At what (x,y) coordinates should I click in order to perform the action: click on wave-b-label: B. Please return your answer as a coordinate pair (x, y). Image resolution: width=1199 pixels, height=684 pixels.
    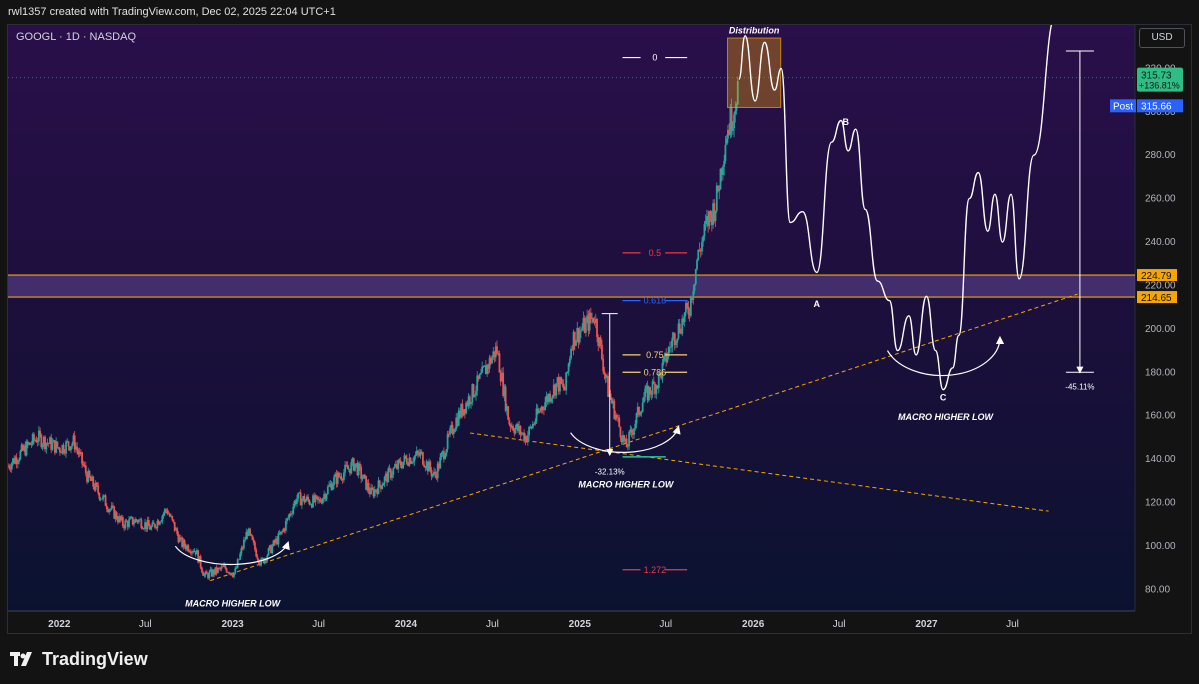
    Looking at the image, I should click on (846, 122).